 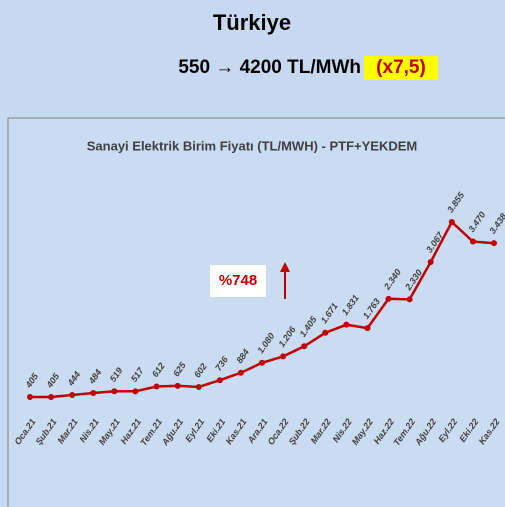 What do you see at coordinates (269, 67) in the screenshot?
I see `header-subtitle: 550 → 4200 TL/MWh` at bounding box center [269, 67].